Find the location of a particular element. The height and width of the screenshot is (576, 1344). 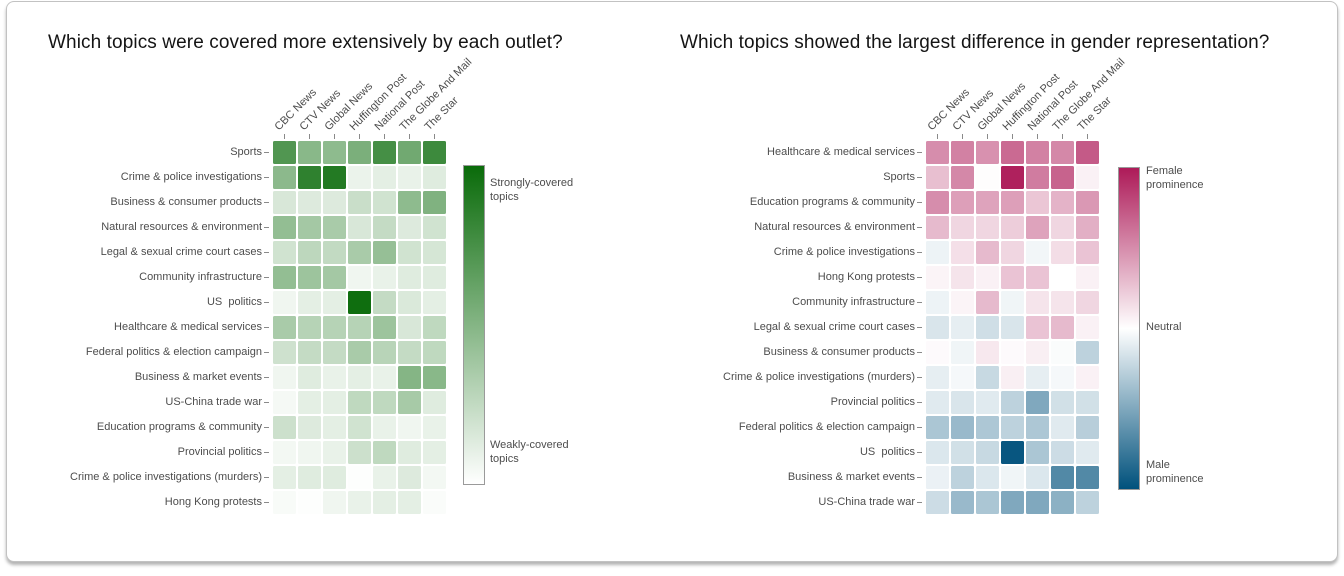

coverage-colorbar-high-label: Strongly-covered topics is located at coordinates (532, 190).